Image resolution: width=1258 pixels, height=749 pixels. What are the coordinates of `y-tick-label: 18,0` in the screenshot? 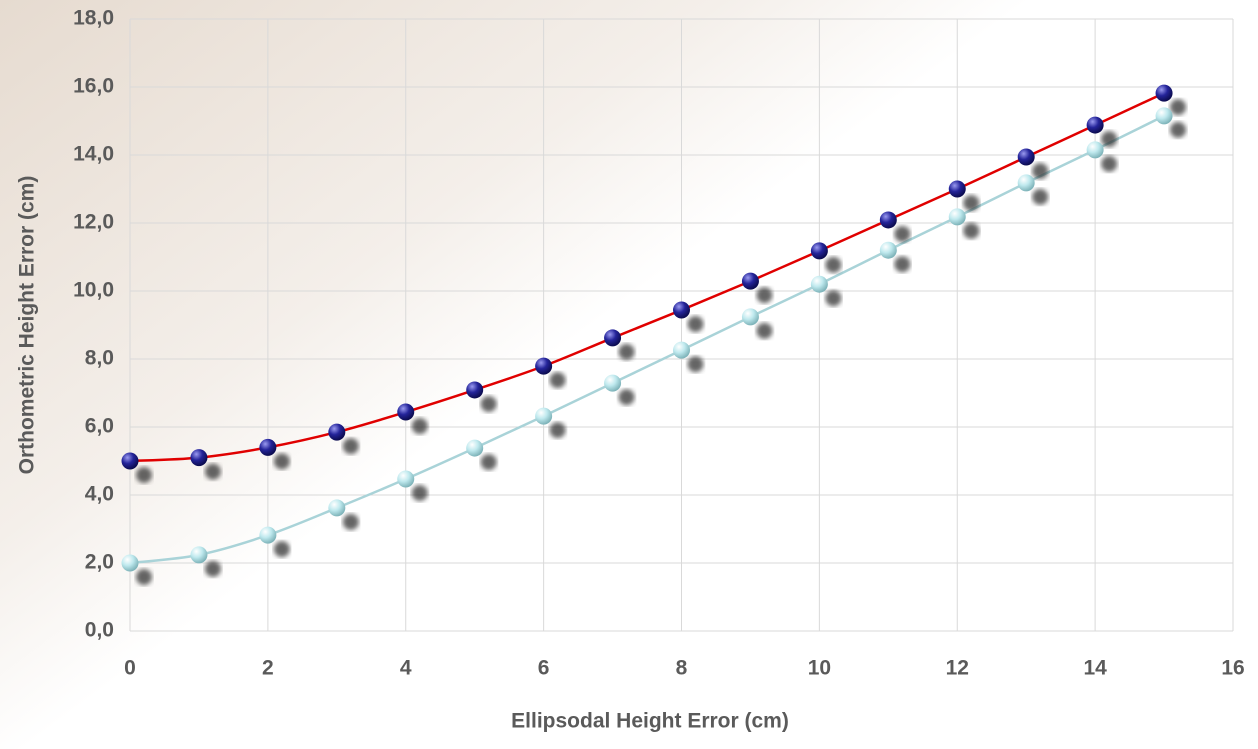 It's located at (93, 18).